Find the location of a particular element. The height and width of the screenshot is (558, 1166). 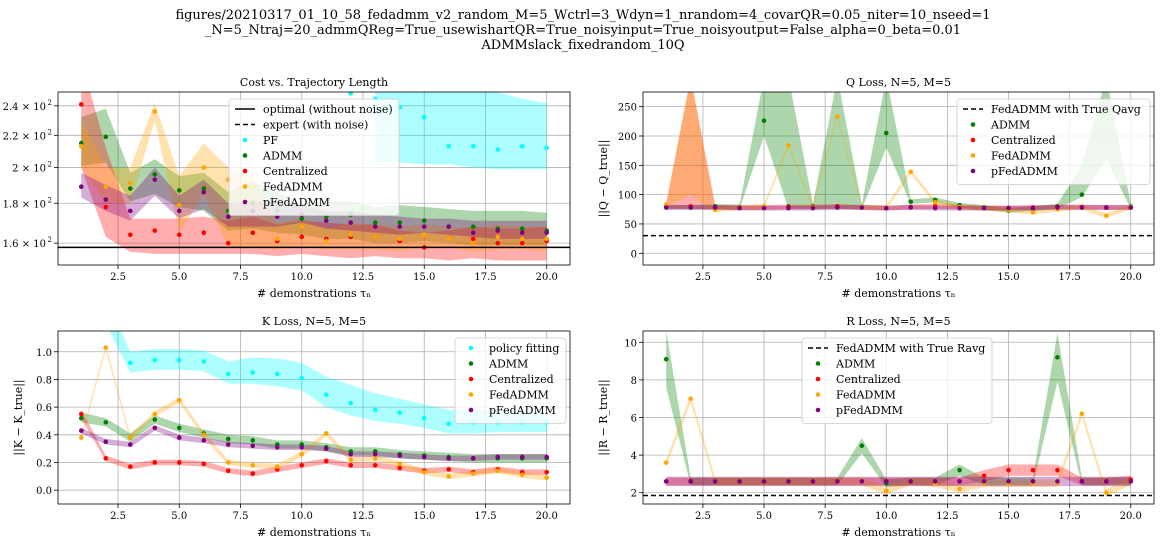

point-pf is located at coordinates (301, 72).